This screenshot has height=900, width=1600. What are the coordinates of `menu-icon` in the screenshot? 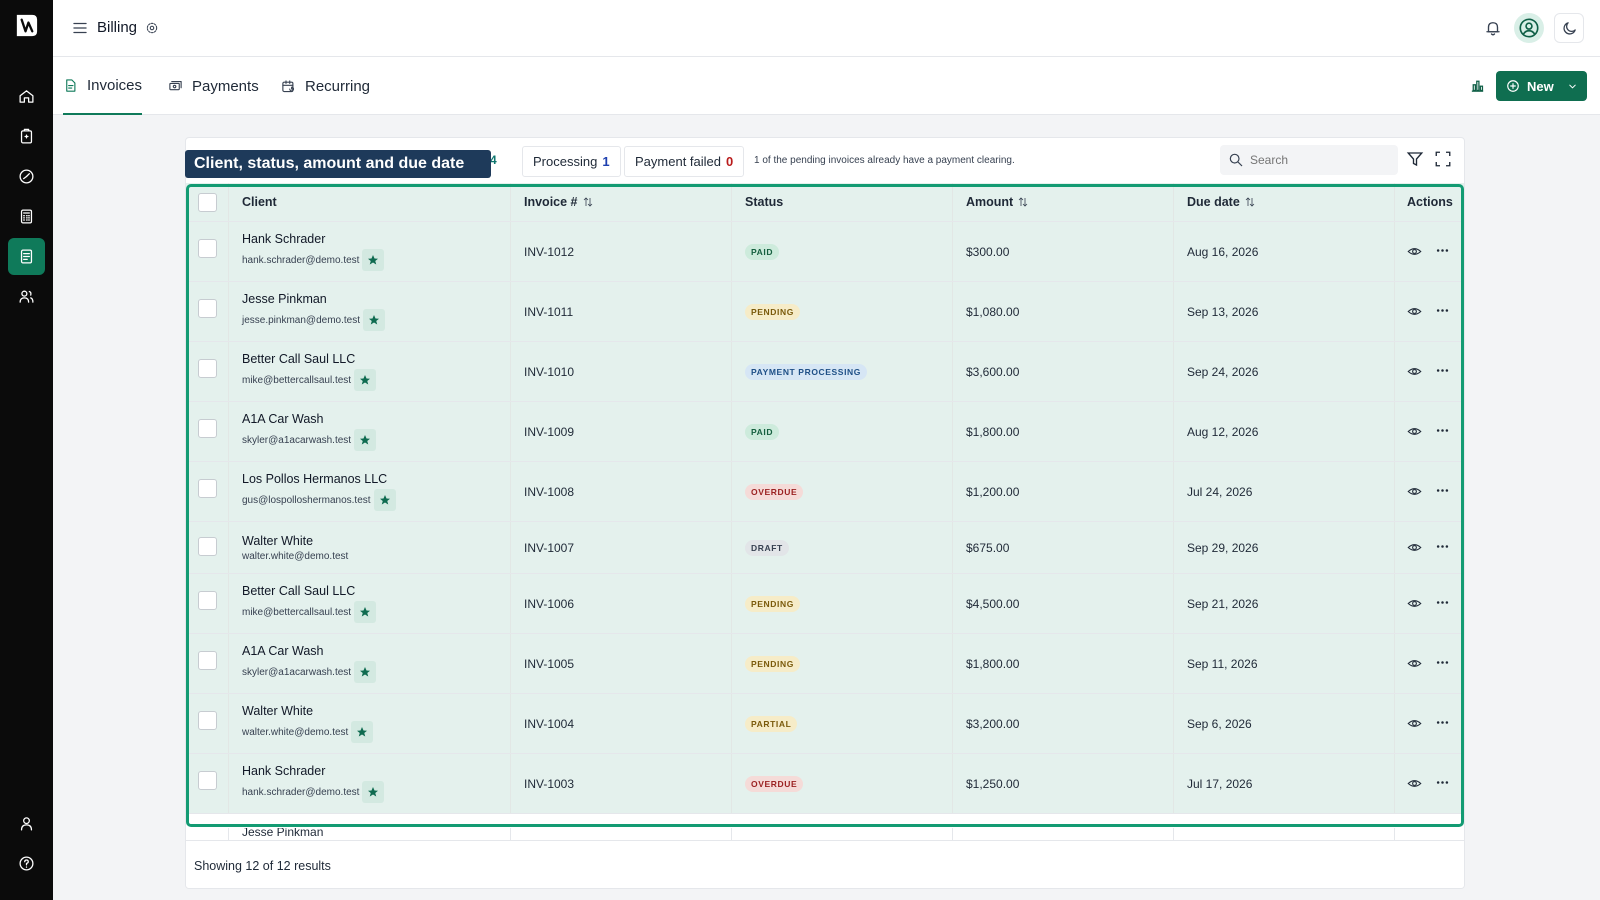 It's located at (80, 28).